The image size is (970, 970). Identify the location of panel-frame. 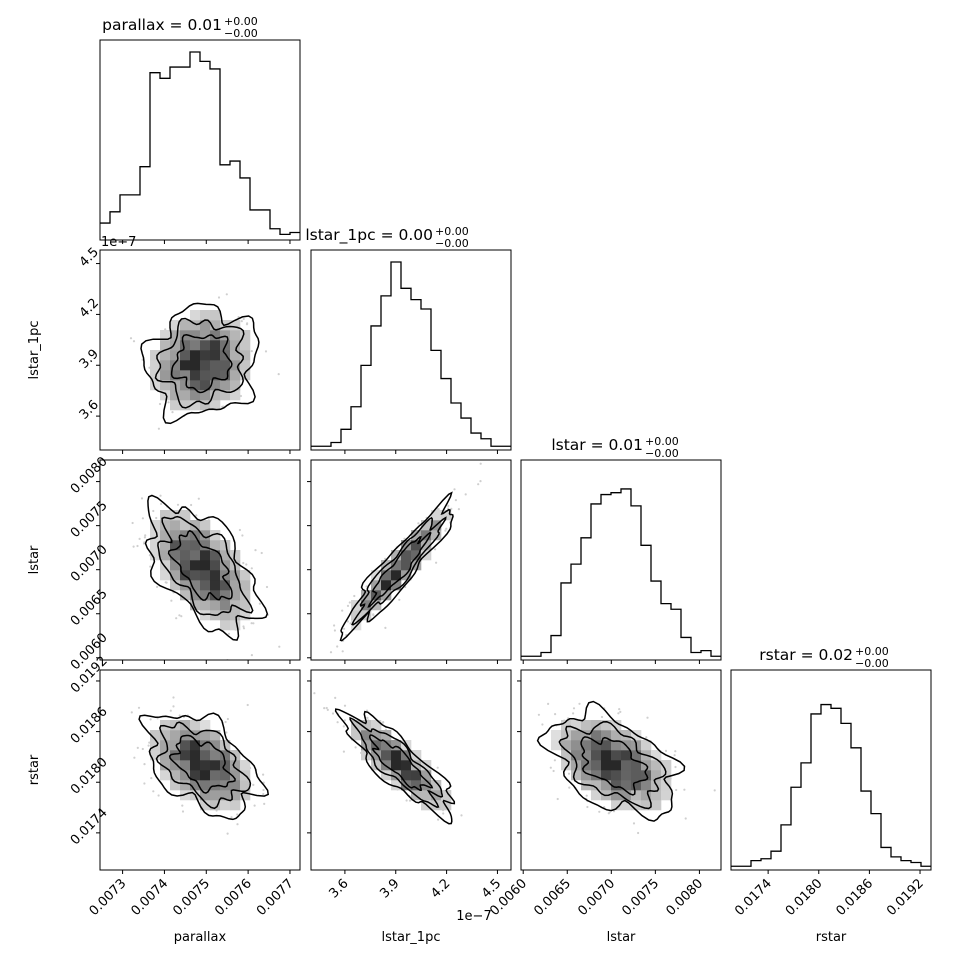
(200, 140).